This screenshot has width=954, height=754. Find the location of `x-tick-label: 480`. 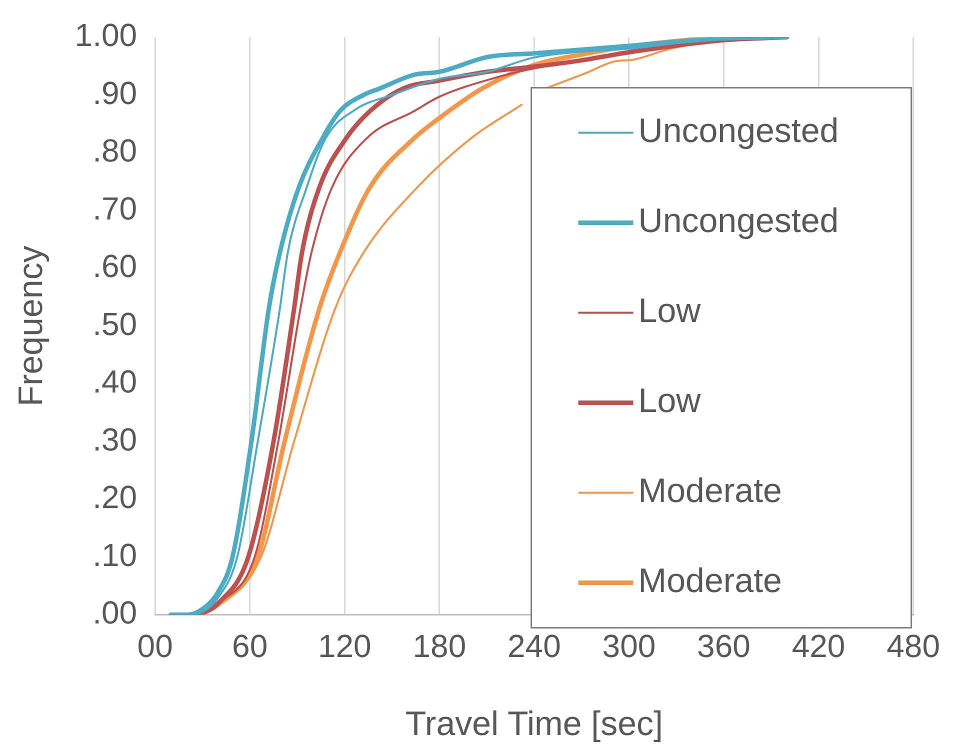

x-tick-label: 480 is located at coordinates (913, 646).